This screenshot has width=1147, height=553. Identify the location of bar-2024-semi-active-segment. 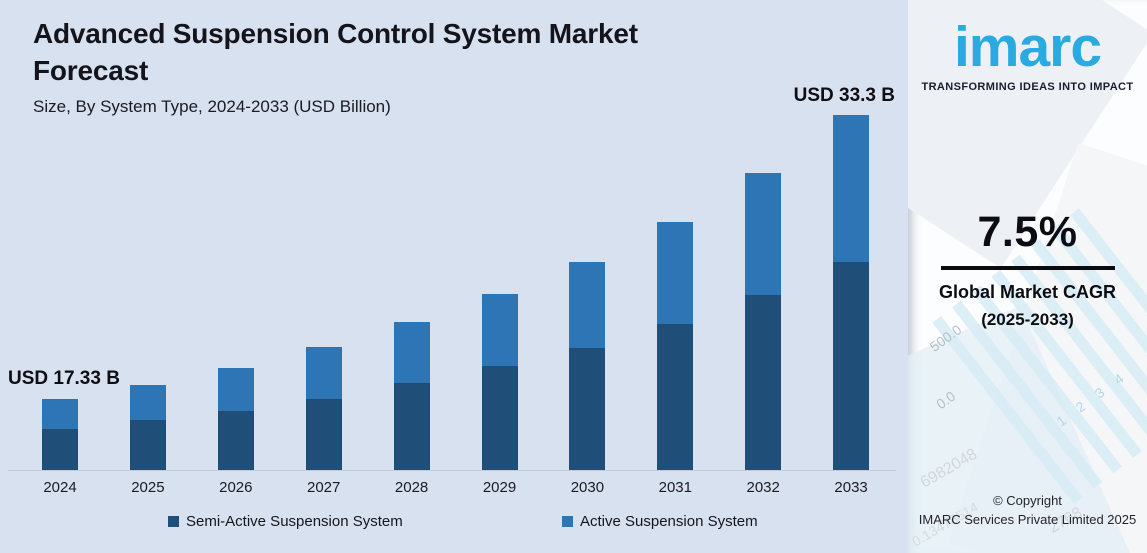
(60, 449).